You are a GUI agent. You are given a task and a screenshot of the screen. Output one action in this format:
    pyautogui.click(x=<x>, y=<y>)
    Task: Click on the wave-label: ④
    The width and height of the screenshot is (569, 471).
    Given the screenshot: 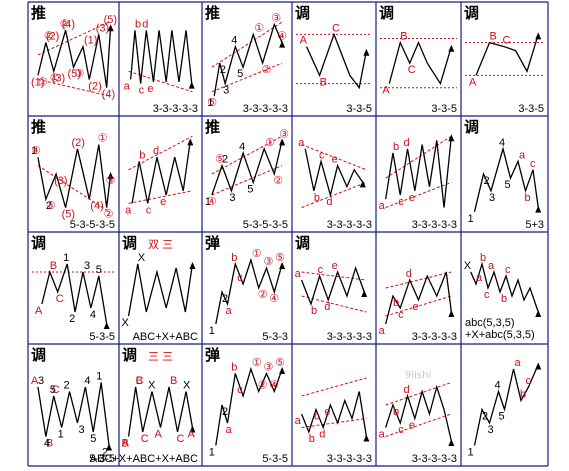 What is the action you would take?
    pyautogui.click(x=274, y=386)
    